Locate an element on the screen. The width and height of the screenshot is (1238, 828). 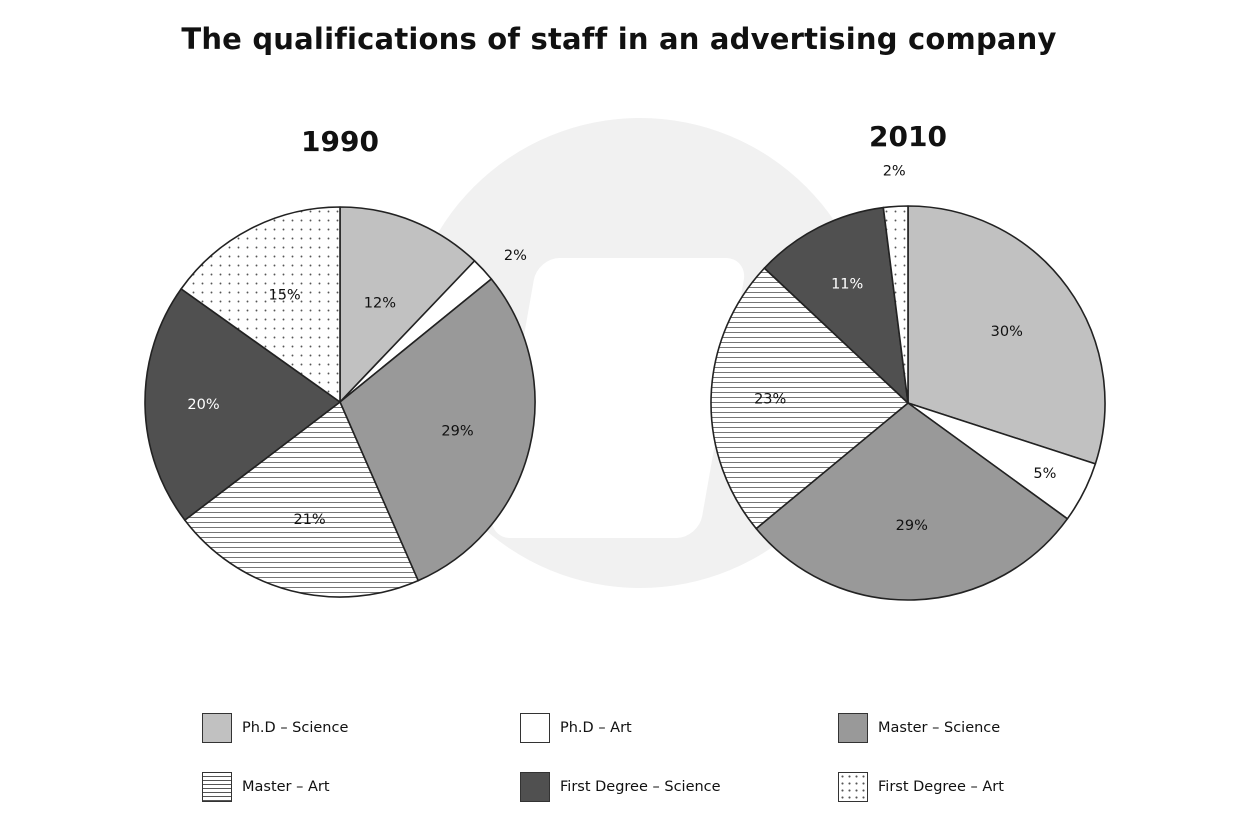
slice-label-first-degree-science: 20% is located at coordinates (203, 405).